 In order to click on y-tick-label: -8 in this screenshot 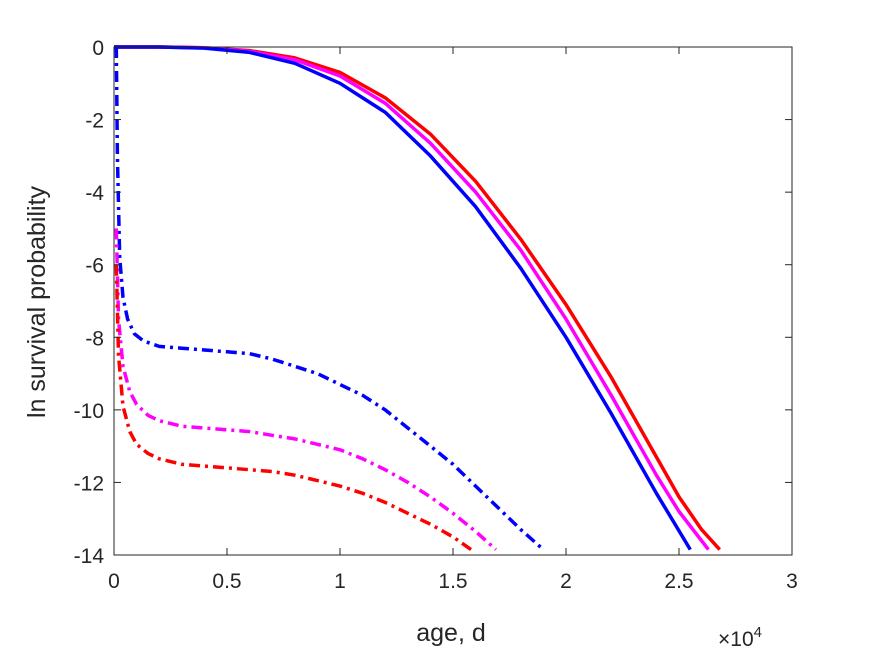, I will do `click(94, 338)`.